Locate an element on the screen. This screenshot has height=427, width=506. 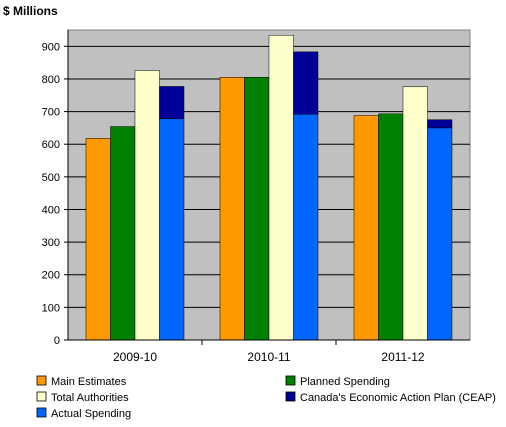
y-tick-label: 700 is located at coordinates (51, 113).